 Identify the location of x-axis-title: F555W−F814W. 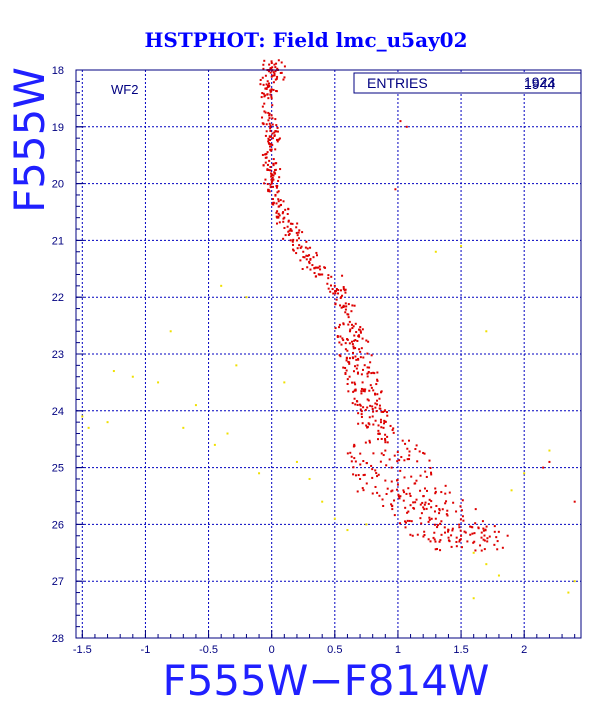
(326, 680).